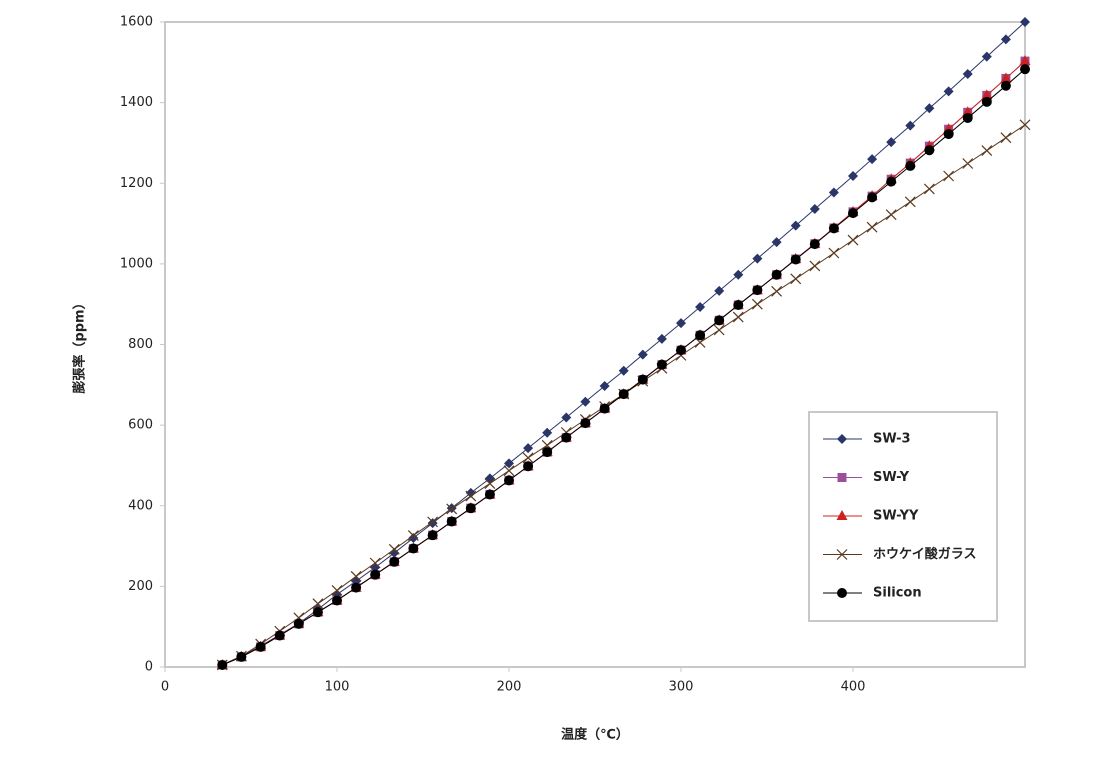 This screenshot has height=770, width=1104. I want to click on y-tick-label: 0, so click(149, 667).